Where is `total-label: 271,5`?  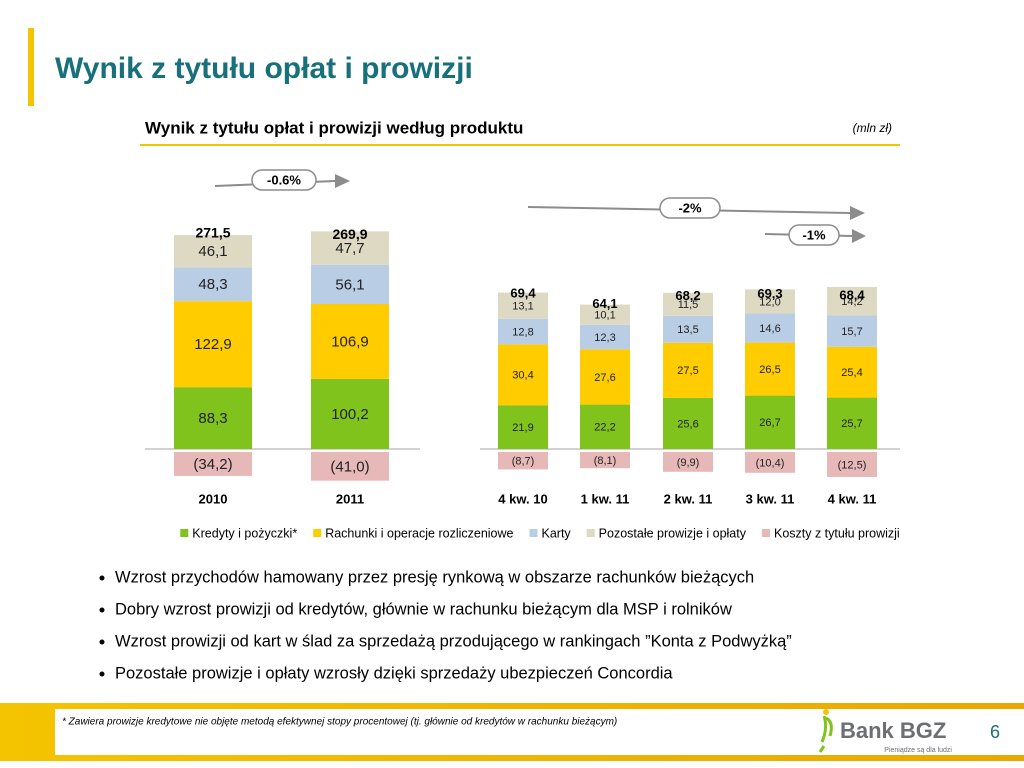
total-label: 271,5 is located at coordinates (212, 233).